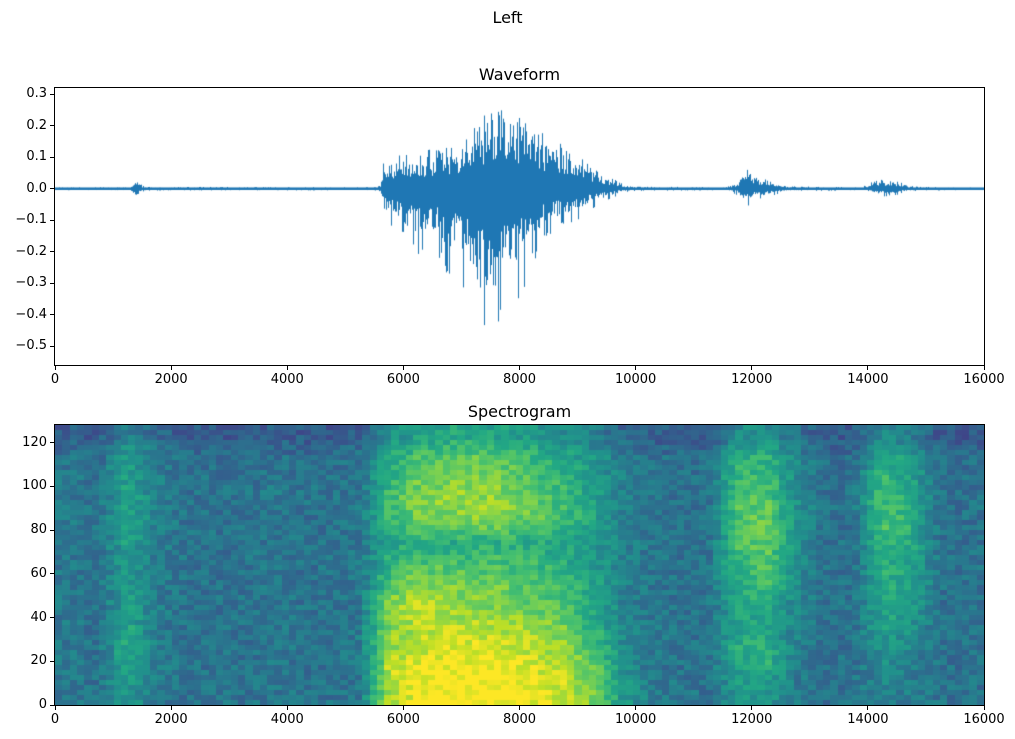  What do you see at coordinates (34, 442) in the screenshot?
I see `y-tick-label: 120` at bounding box center [34, 442].